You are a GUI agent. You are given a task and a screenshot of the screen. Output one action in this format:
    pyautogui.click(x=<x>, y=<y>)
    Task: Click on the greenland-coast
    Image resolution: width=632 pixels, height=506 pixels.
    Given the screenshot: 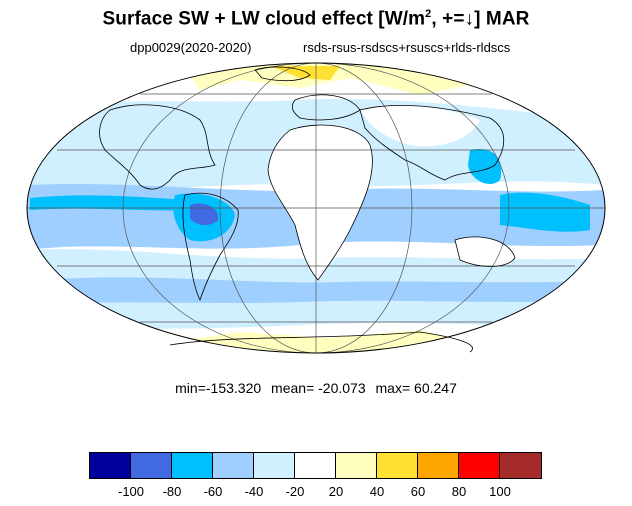 What is the action you would take?
    pyautogui.click(x=282, y=74)
    